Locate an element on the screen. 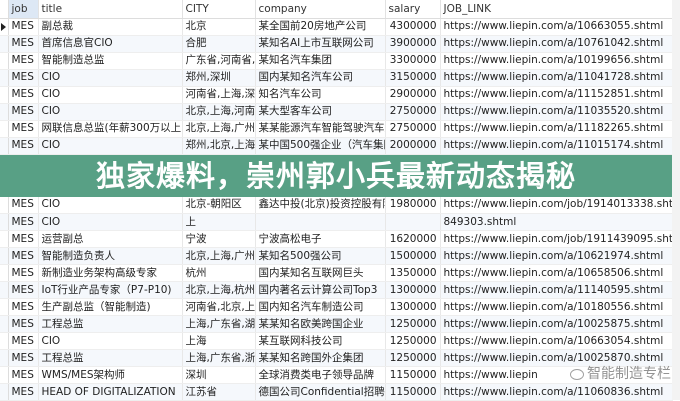 The height and width of the screenshot is (401, 680). cell-salary: 1350000 is located at coordinates (413, 273).